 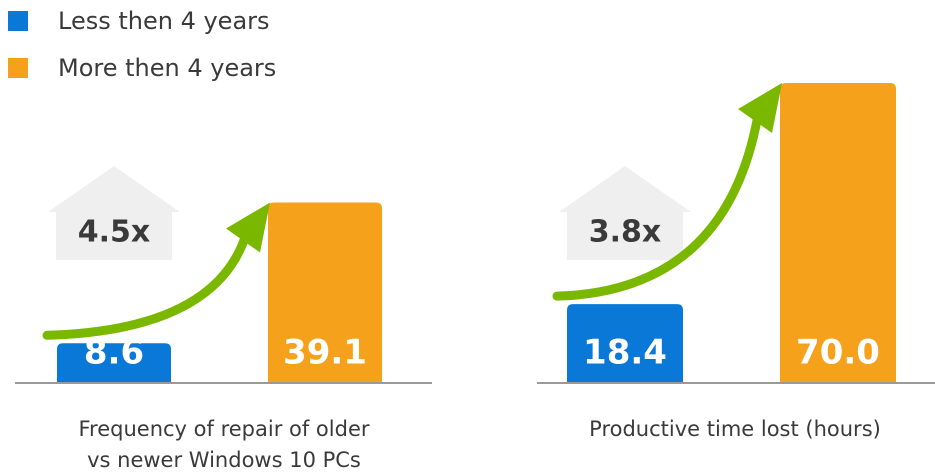 I want to click on annotation: 3.8x, so click(x=625, y=232).